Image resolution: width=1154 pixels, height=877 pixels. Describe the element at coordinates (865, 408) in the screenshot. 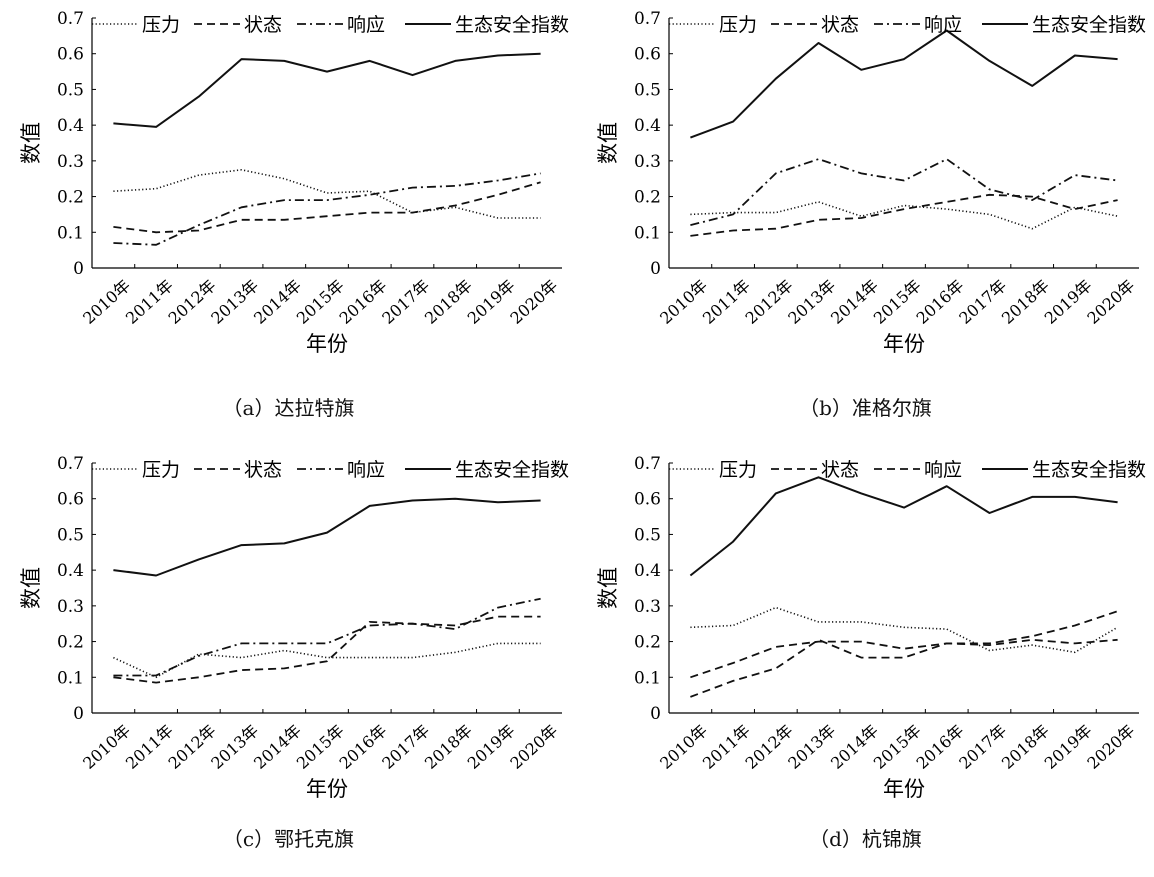

I see `caption-b: （b）准格尔旗` at that location.